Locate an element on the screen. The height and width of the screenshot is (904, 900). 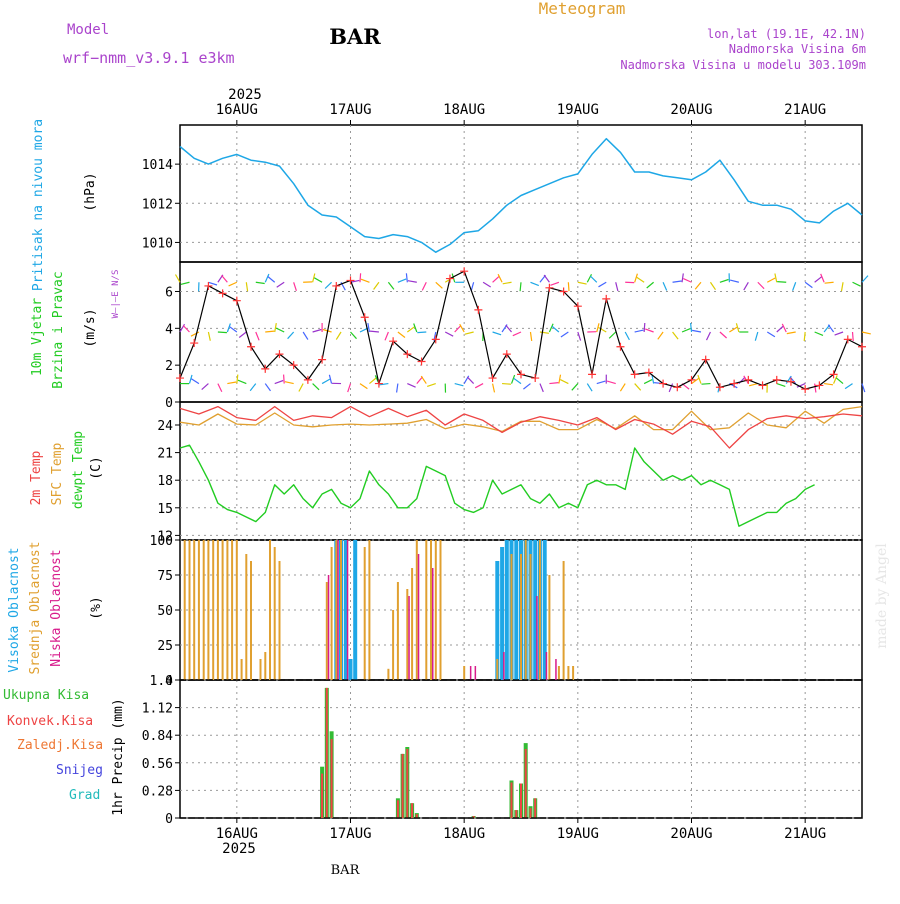
cloud-side-label-a: Visoka Oblacnost is located at coordinates (14, 609).